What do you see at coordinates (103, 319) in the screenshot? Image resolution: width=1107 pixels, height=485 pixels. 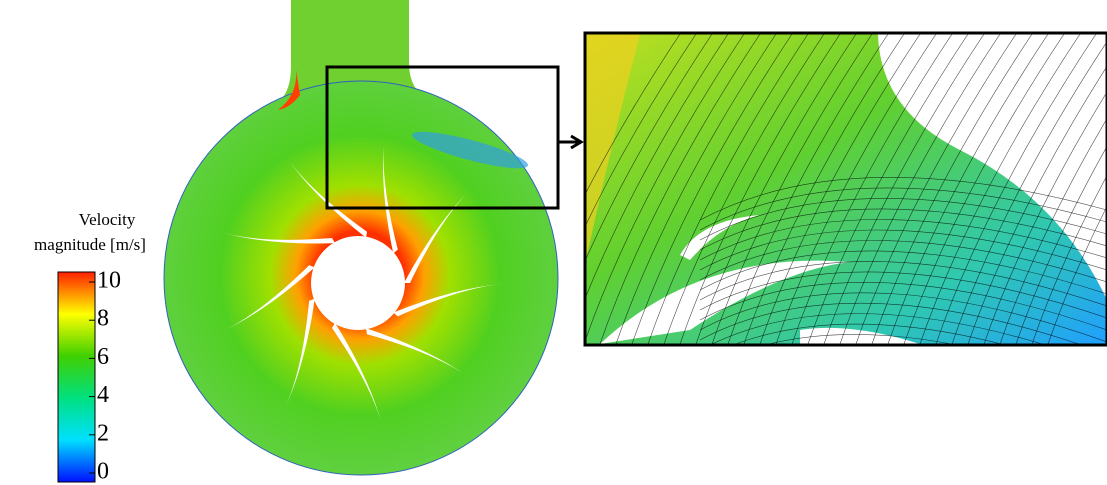 I see `colorbar-tick-label: 8` at bounding box center [103, 319].